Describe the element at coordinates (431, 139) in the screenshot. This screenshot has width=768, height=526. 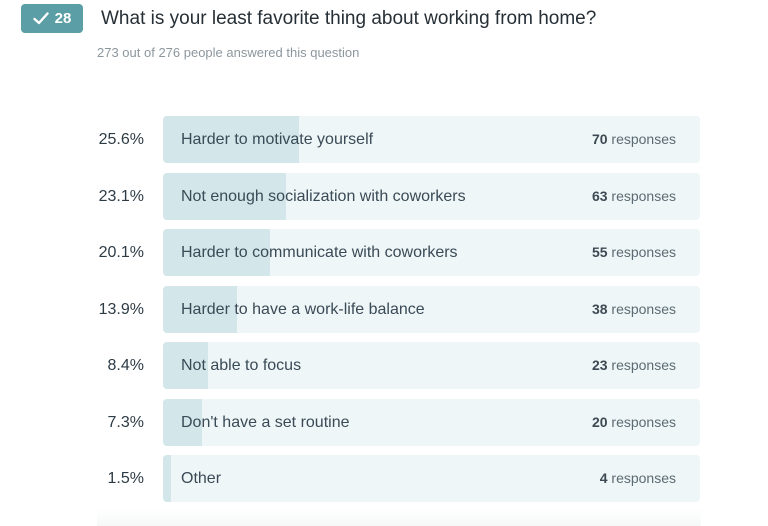
I see `result-bar: Harder to motivate yourself 70 responses` at that location.